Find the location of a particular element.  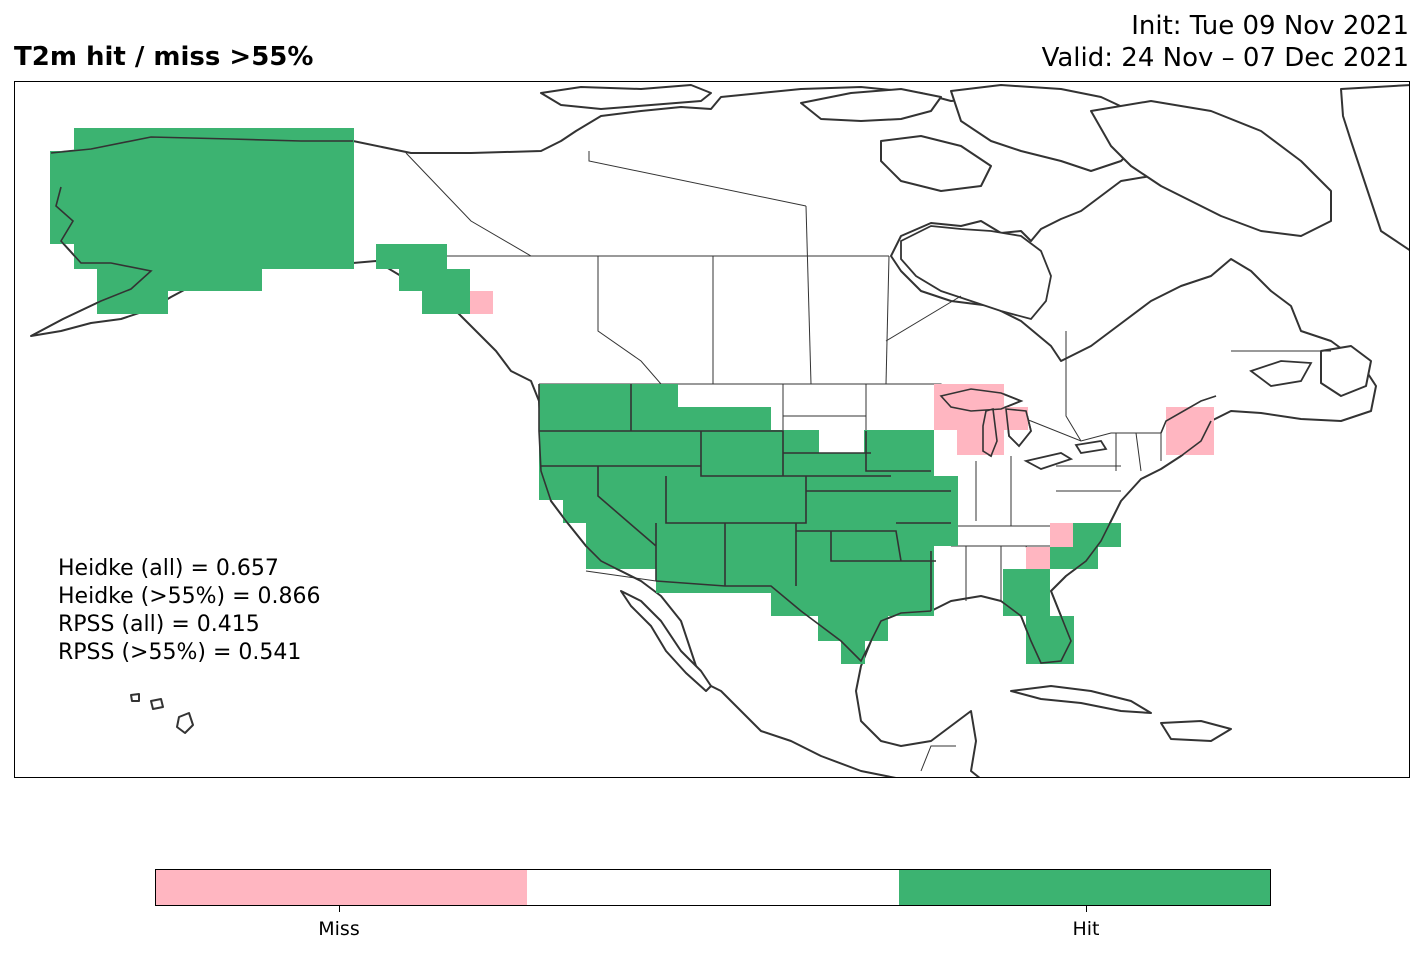

lake-ontario is located at coordinates (1091, 447).